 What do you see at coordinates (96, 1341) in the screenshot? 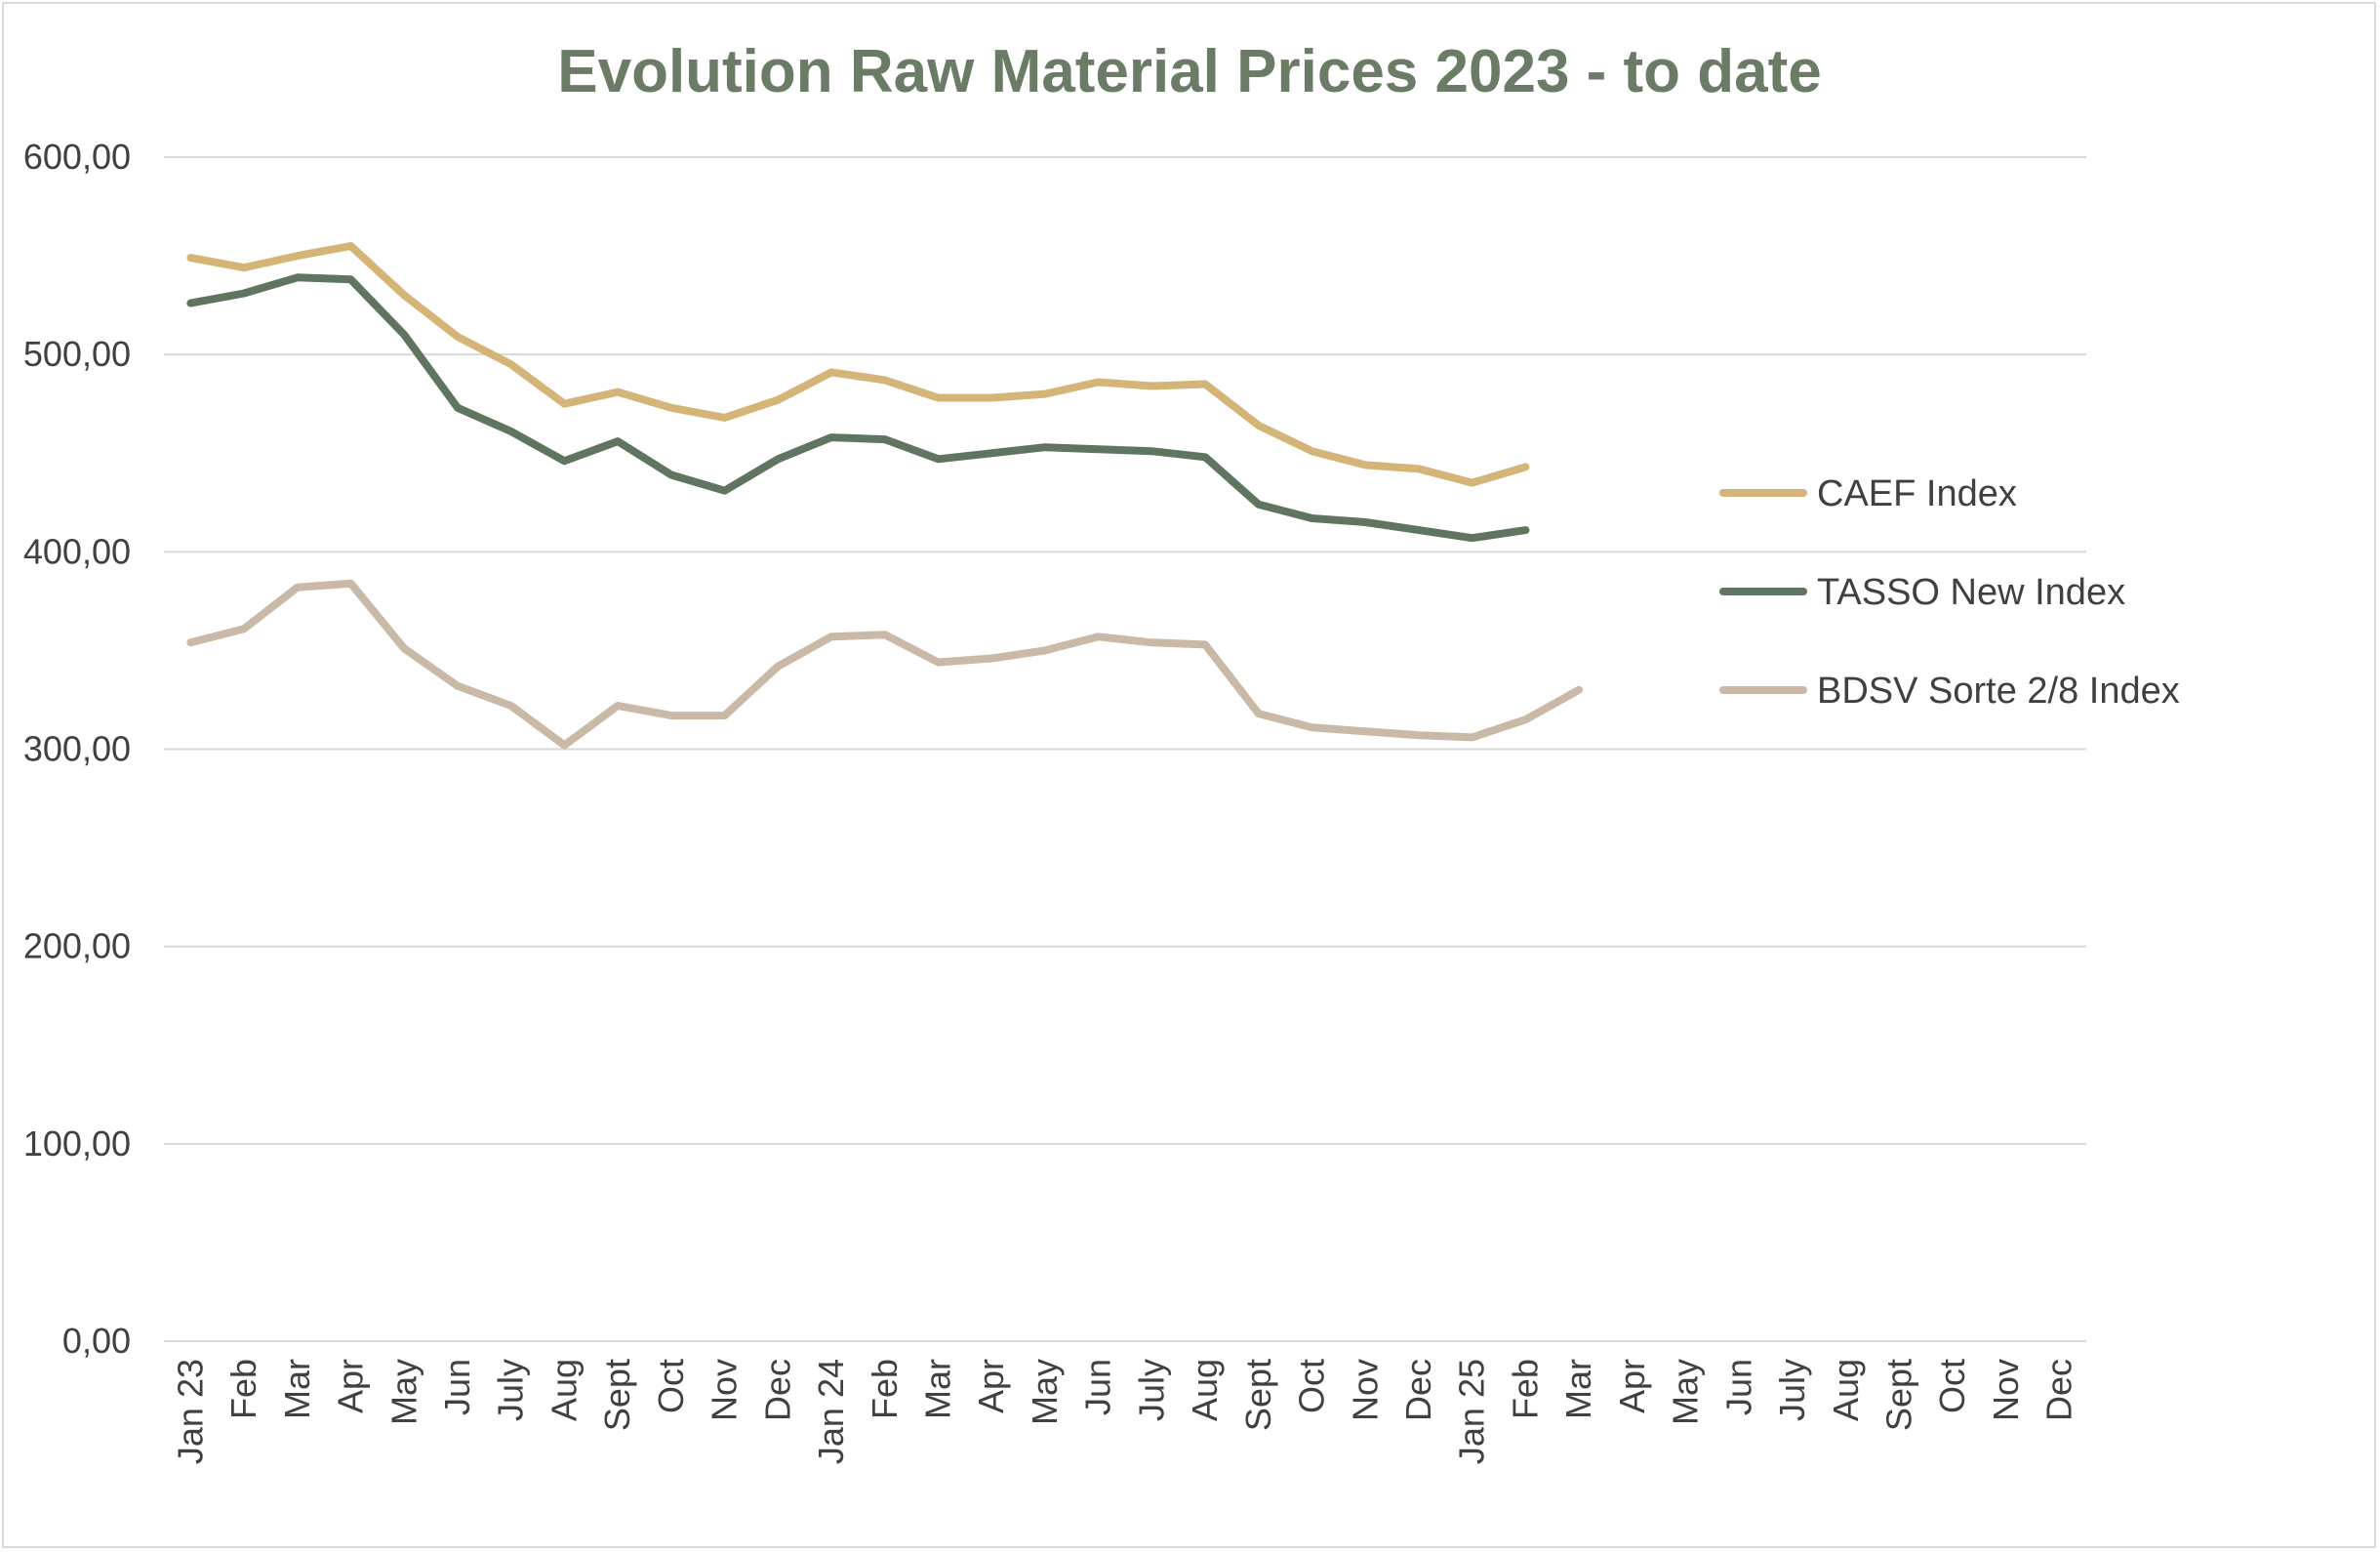
I see `y-tick-label: 0,00` at bounding box center [96, 1341].